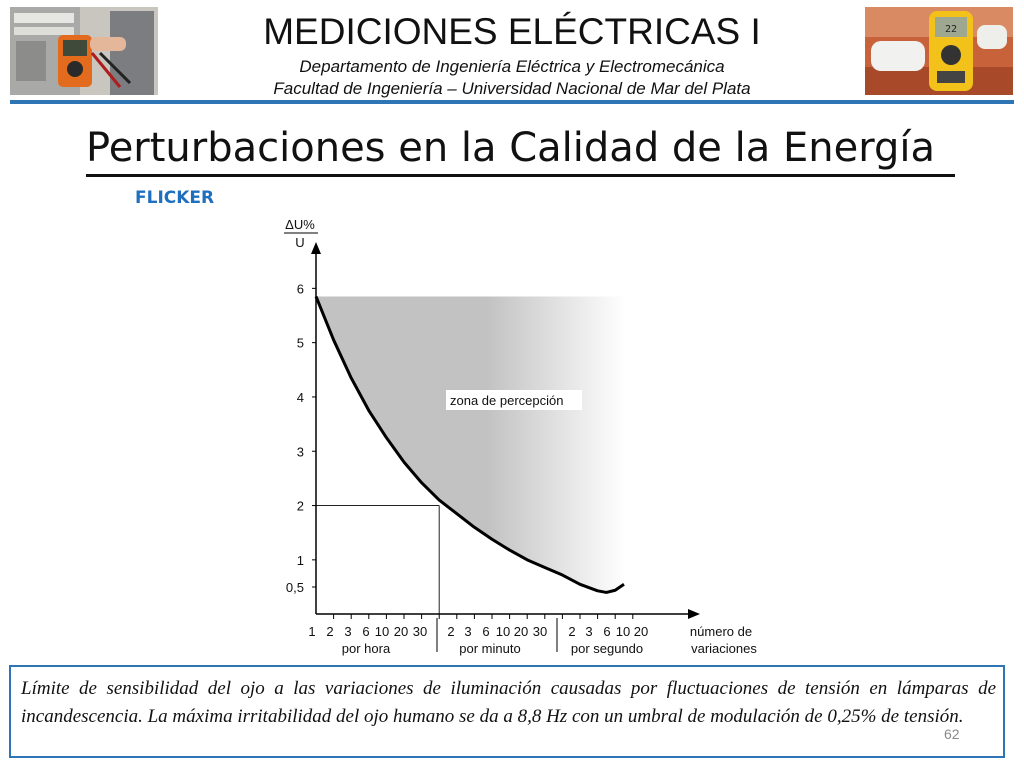 The height and width of the screenshot is (768, 1024). Describe the element at coordinates (506, 400) in the screenshot. I see `zone-label: zona de percepción` at that location.